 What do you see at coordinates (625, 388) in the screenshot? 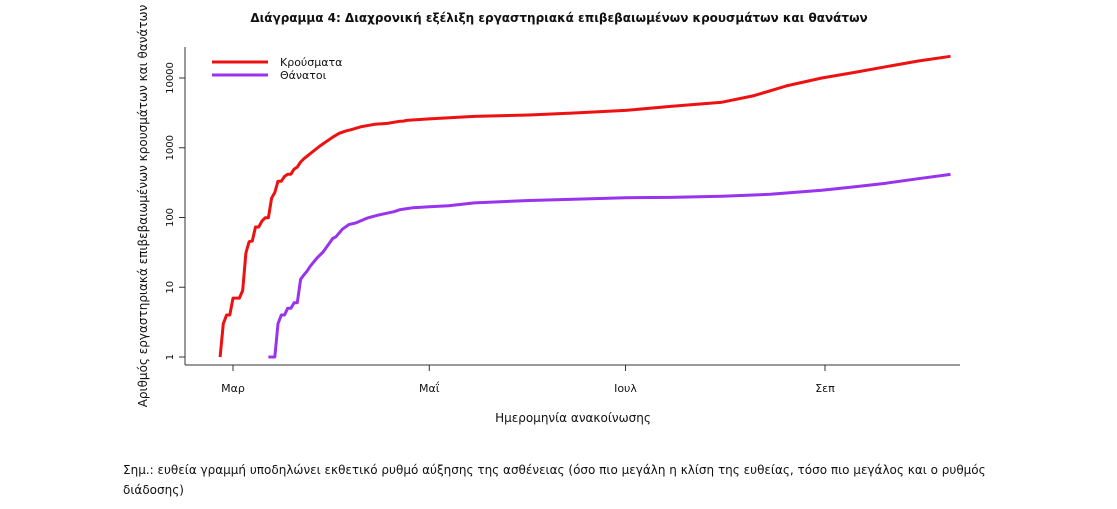
I see `x-tick-label: Ιουλ` at bounding box center [625, 388].